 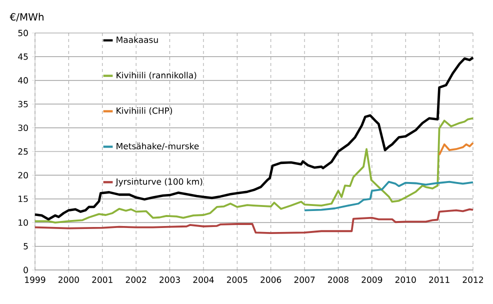 What do you see at coordinates (372, 279) in the screenshot?
I see `x-tick-label: 2009` at bounding box center [372, 279].